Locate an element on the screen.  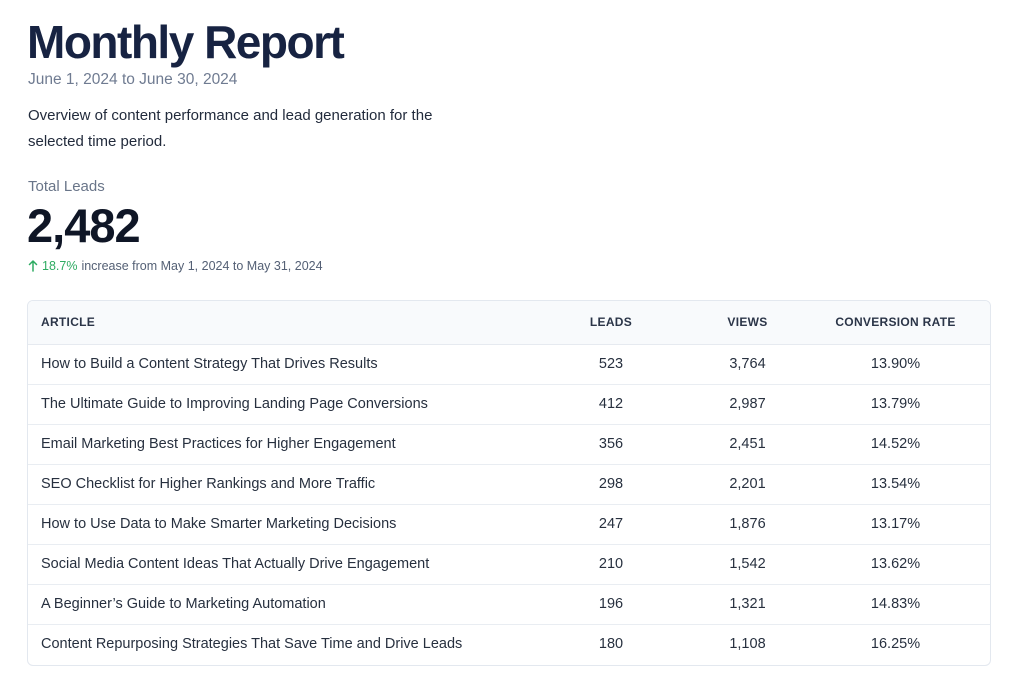
leads-cell: 298 is located at coordinates (611, 483).